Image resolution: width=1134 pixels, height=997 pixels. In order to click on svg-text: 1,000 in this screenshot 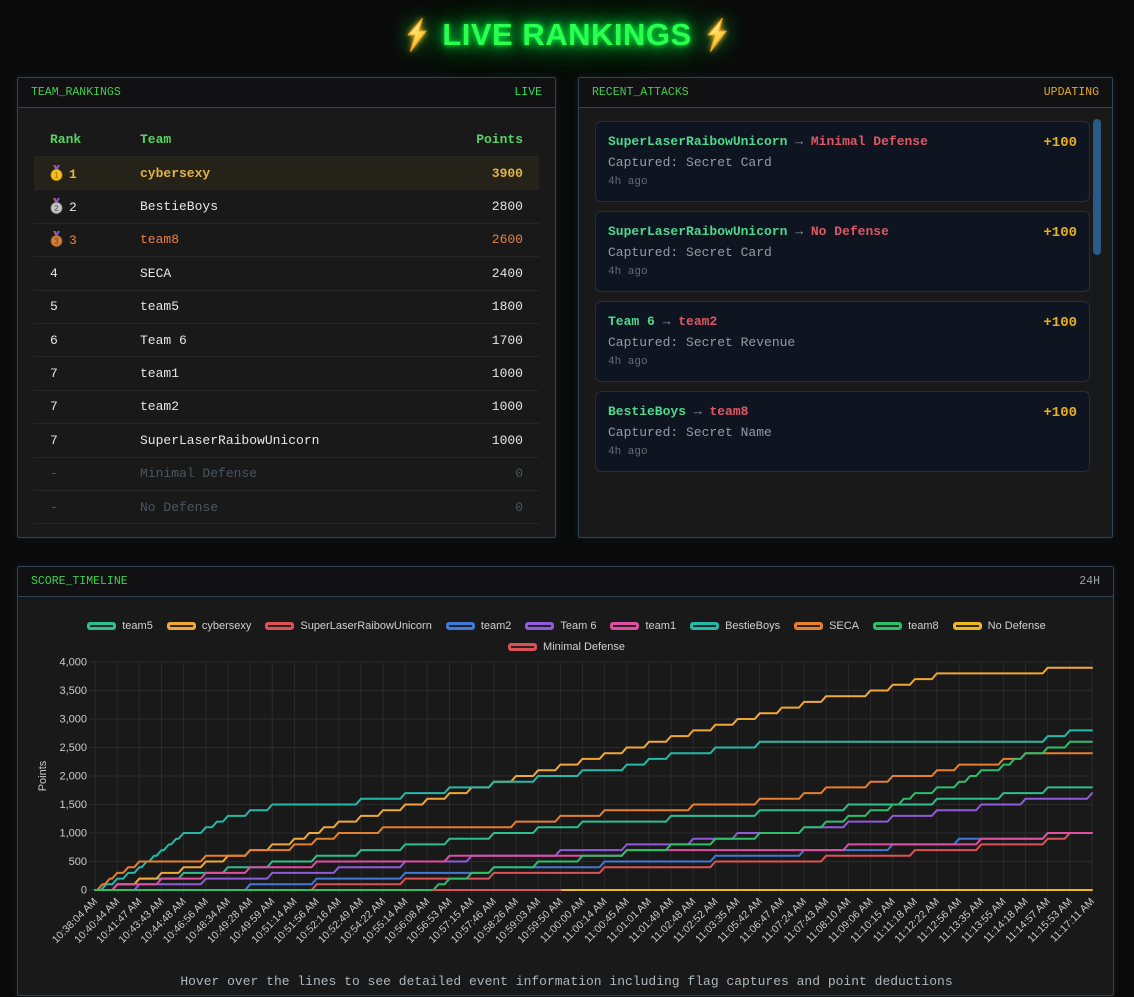, I will do `click(73, 834)`.